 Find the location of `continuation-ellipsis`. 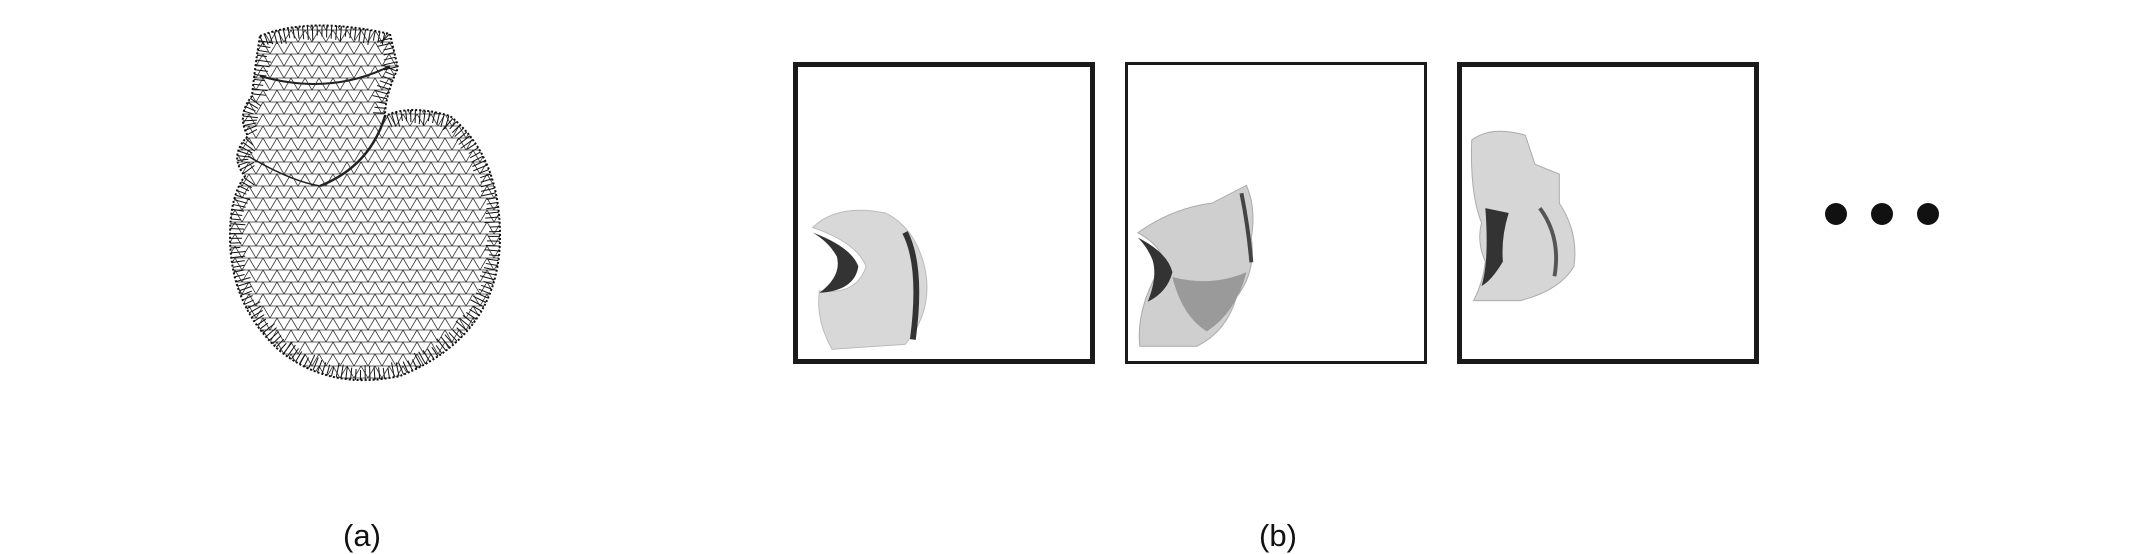

continuation-ellipsis is located at coordinates (1882, 214).